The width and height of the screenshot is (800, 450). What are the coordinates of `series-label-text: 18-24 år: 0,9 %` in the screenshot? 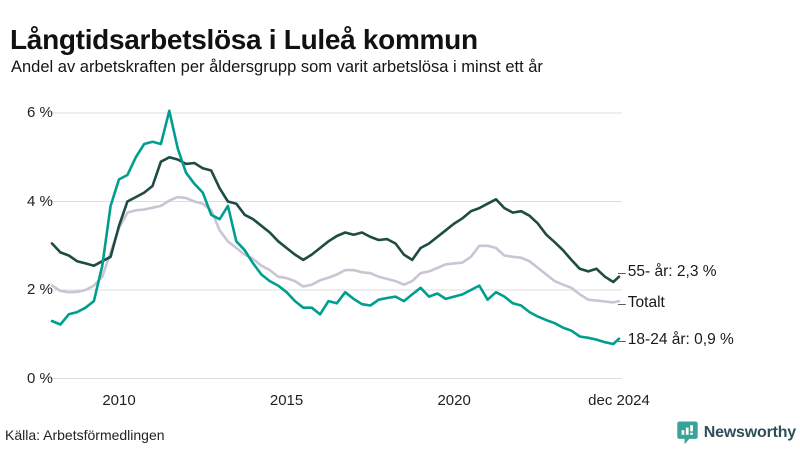 It's located at (680, 339).